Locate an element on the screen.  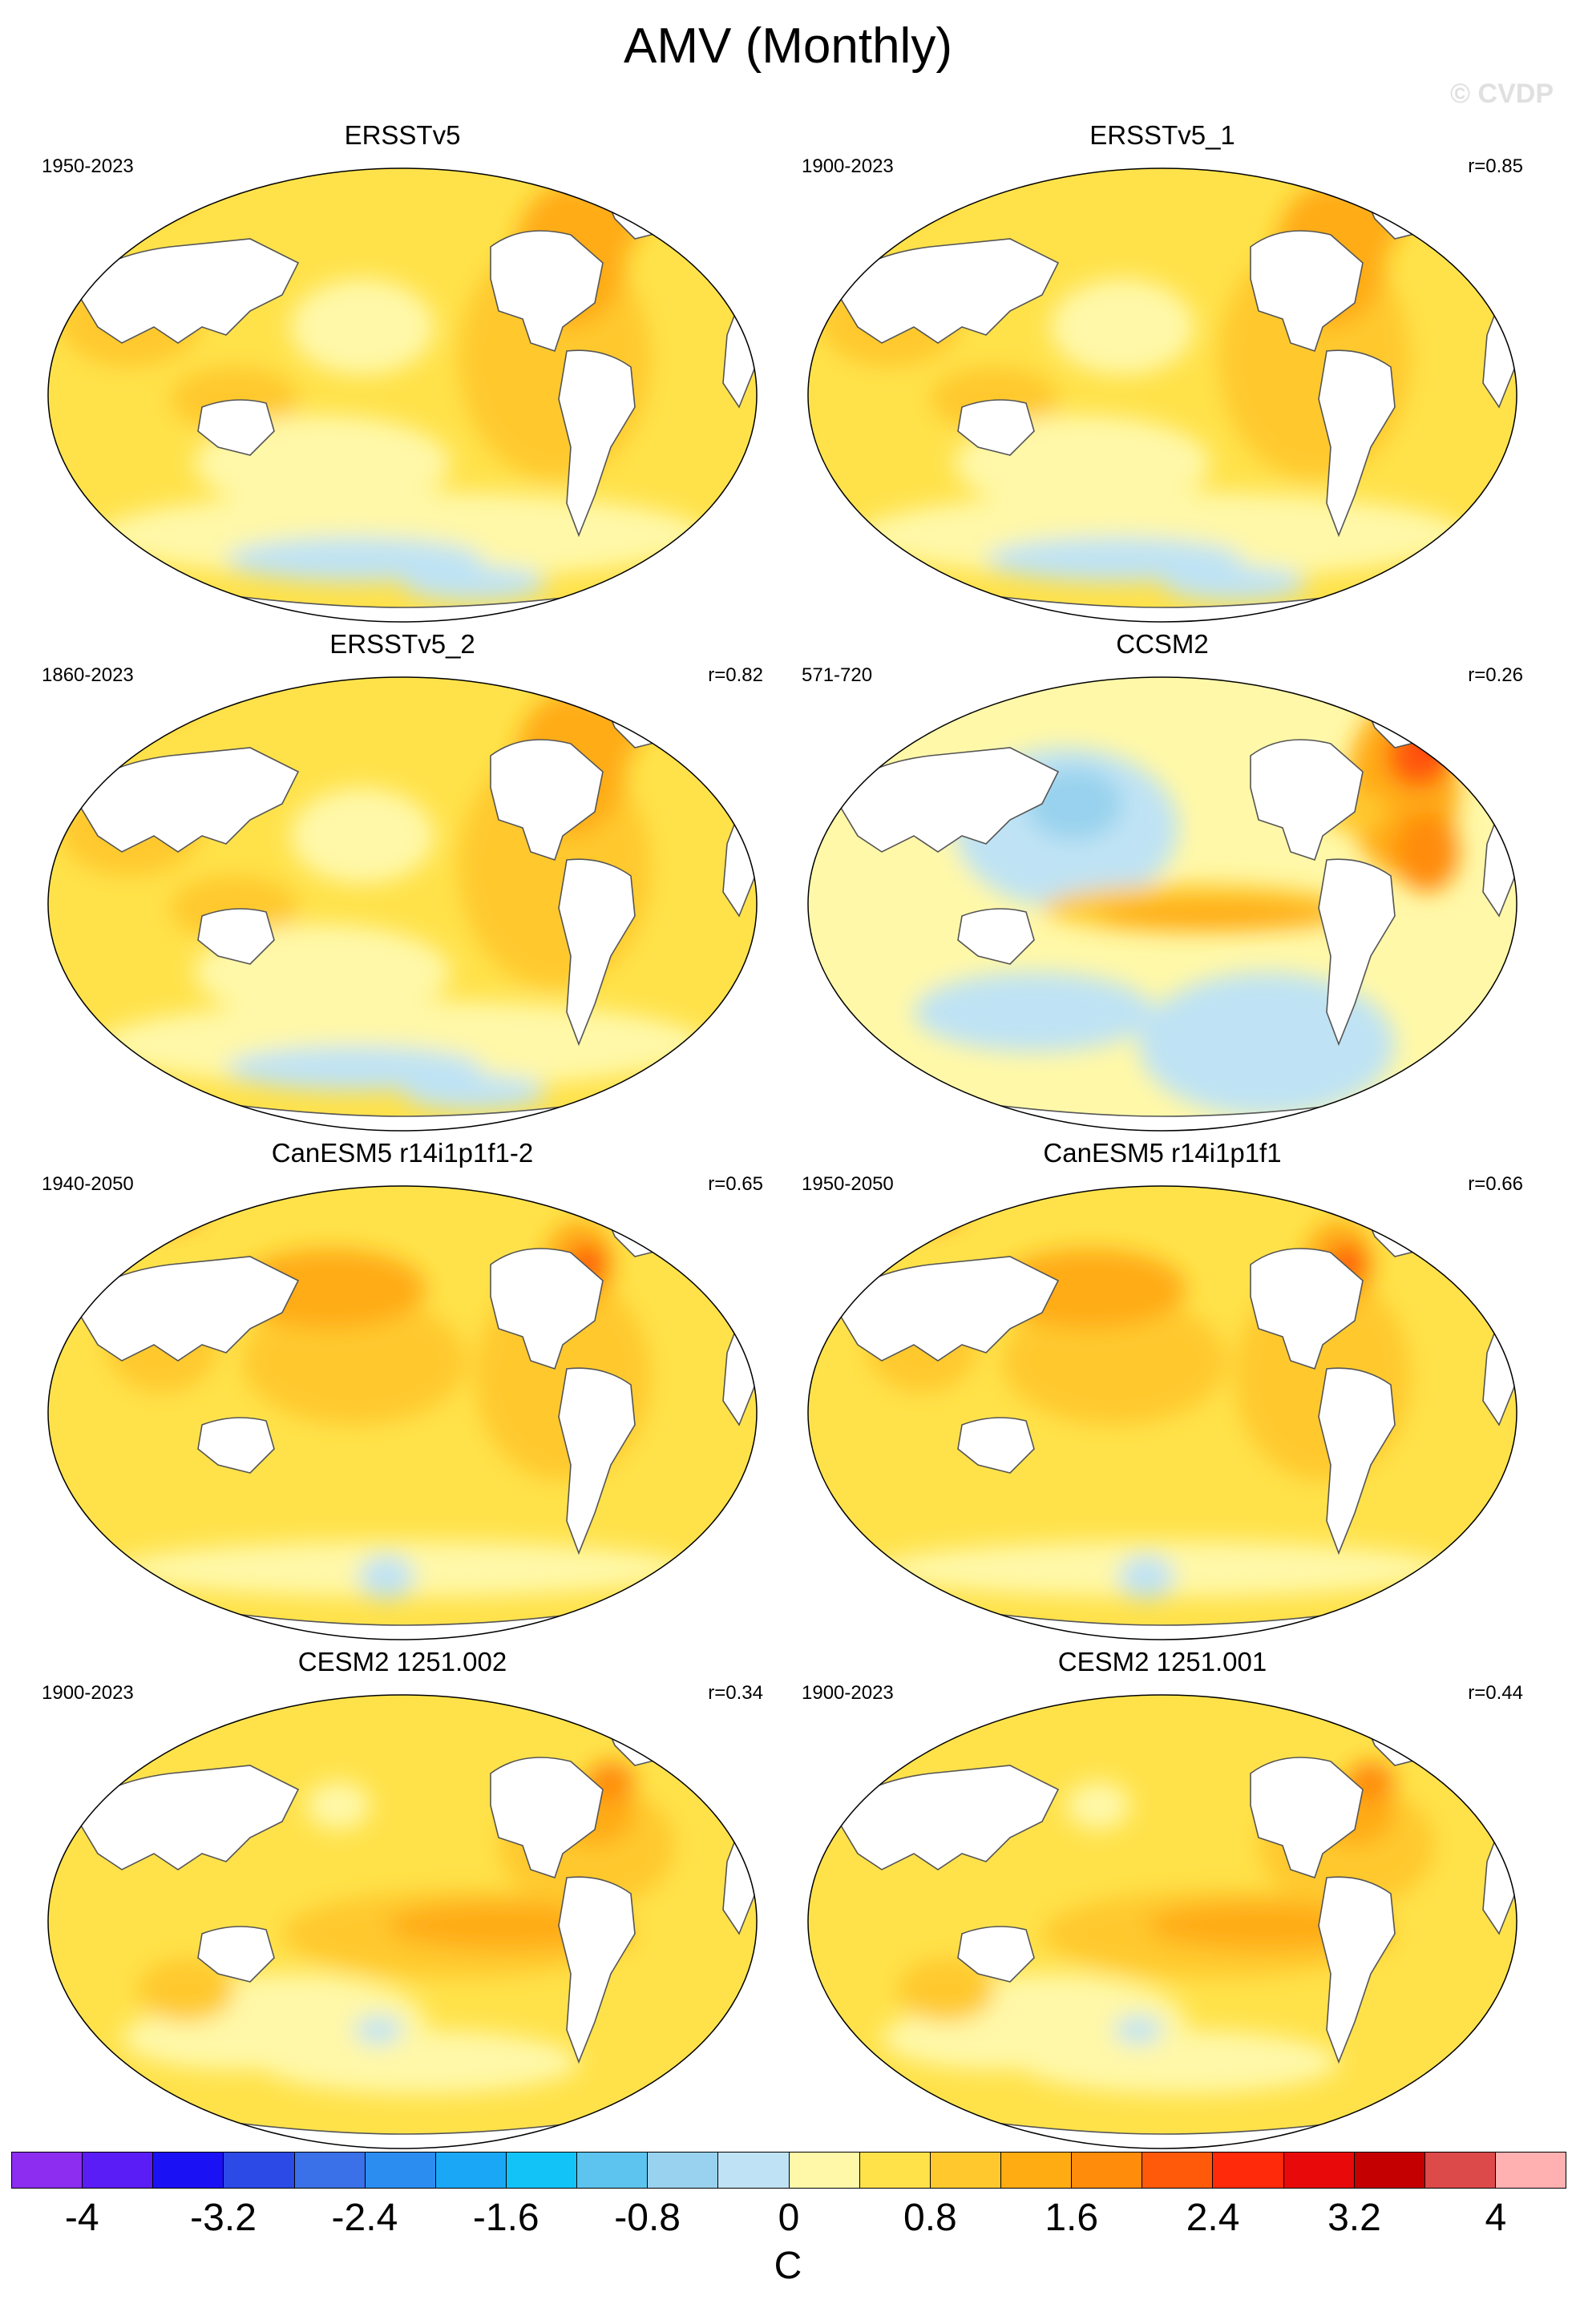
colorbar-tick-label: 2.4 is located at coordinates (1213, 2218).